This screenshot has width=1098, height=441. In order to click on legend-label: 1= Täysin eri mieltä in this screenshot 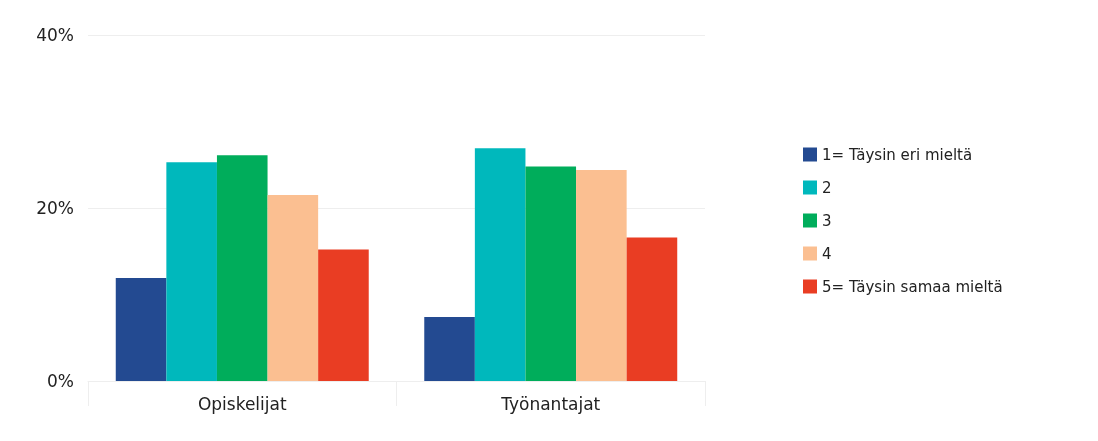, I will do `click(897, 154)`.